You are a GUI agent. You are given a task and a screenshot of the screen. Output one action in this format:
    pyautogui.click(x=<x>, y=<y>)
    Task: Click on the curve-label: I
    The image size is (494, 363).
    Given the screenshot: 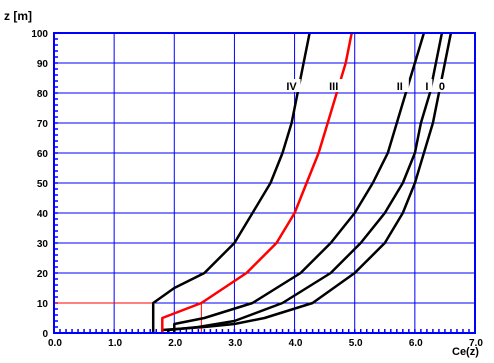 What is the action you would take?
    pyautogui.click(x=426, y=87)
    